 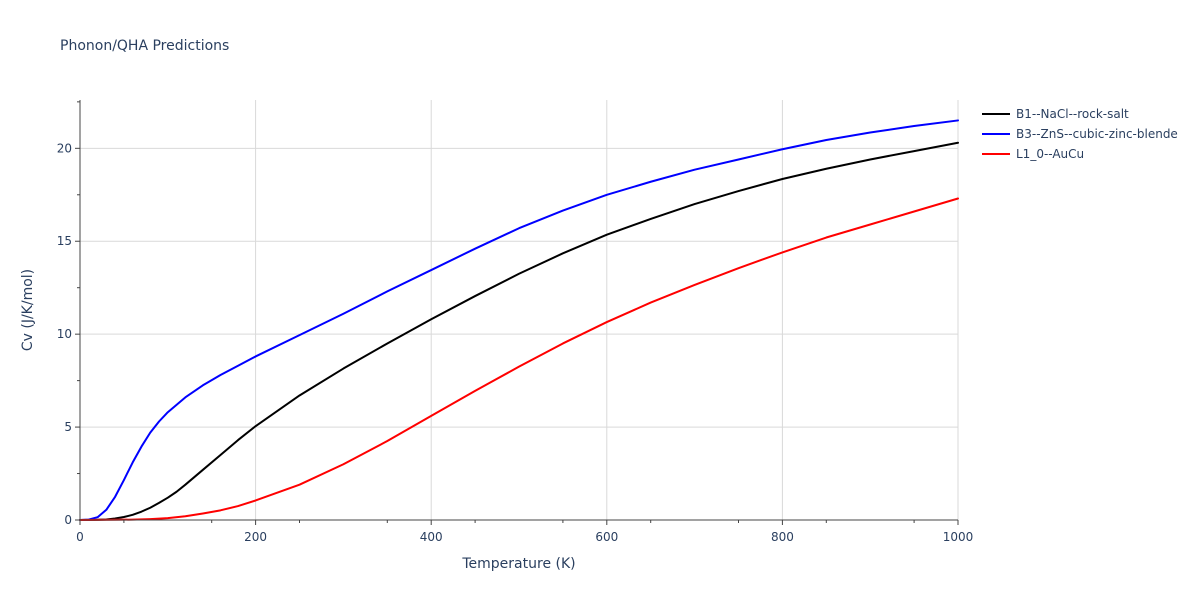 I want to click on x-tick-label: 1000, so click(x=958, y=537).